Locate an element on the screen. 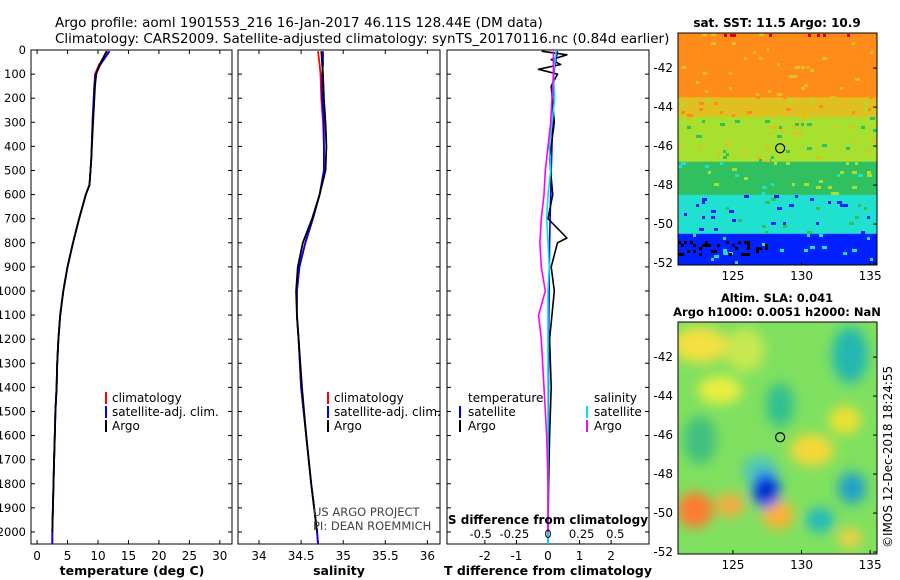 This screenshot has width=900, height=580. map-y-tick-label: -50 is located at coordinates (663, 513).